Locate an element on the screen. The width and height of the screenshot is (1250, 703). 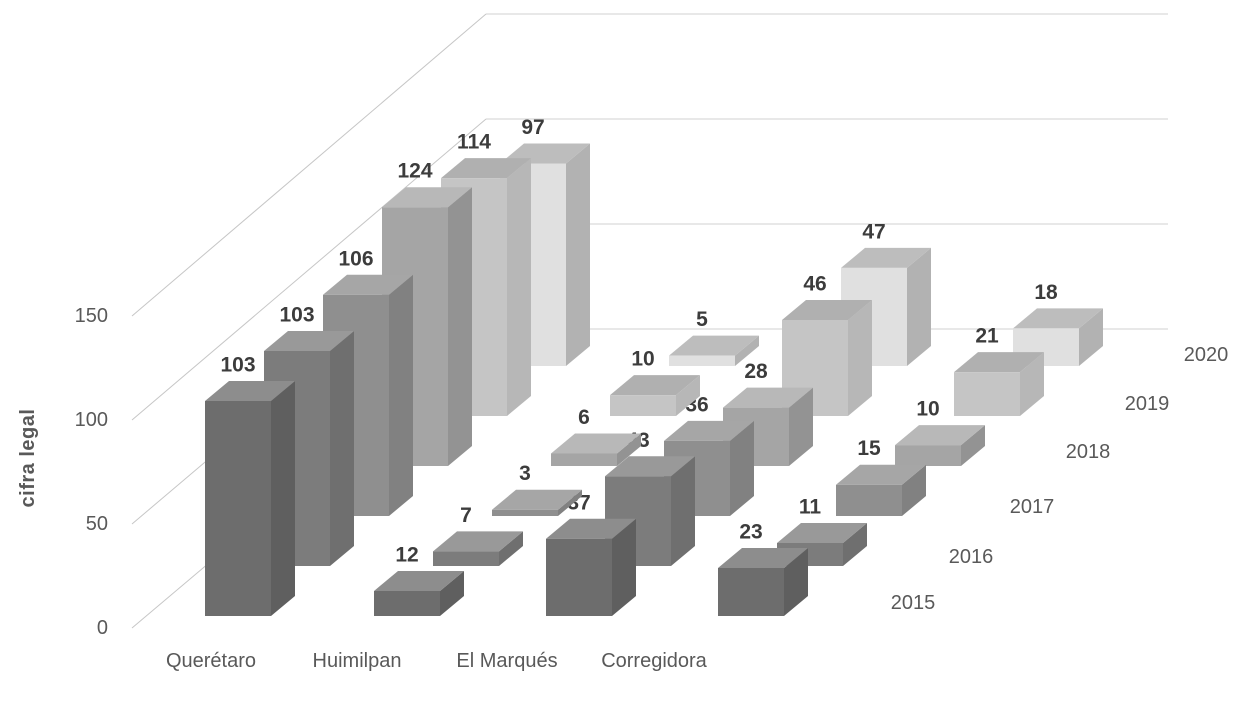
bar-huimilpan-2015-front is located at coordinates (407, 603).